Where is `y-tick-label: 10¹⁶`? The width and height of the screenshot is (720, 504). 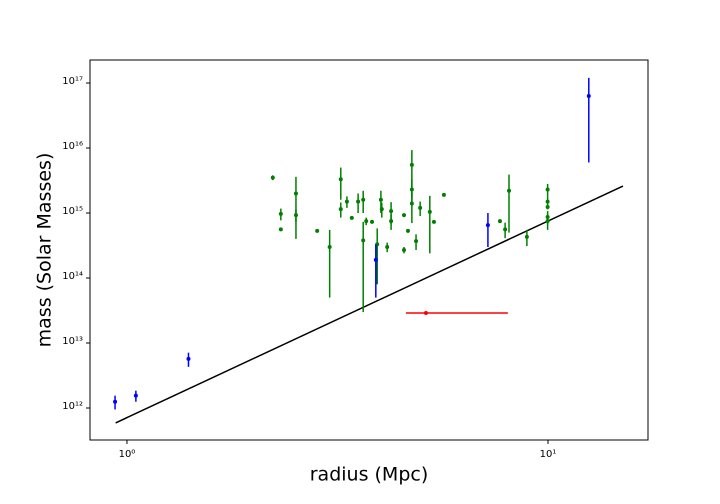 y-tick-label: 10¹⁶ is located at coordinates (72, 146).